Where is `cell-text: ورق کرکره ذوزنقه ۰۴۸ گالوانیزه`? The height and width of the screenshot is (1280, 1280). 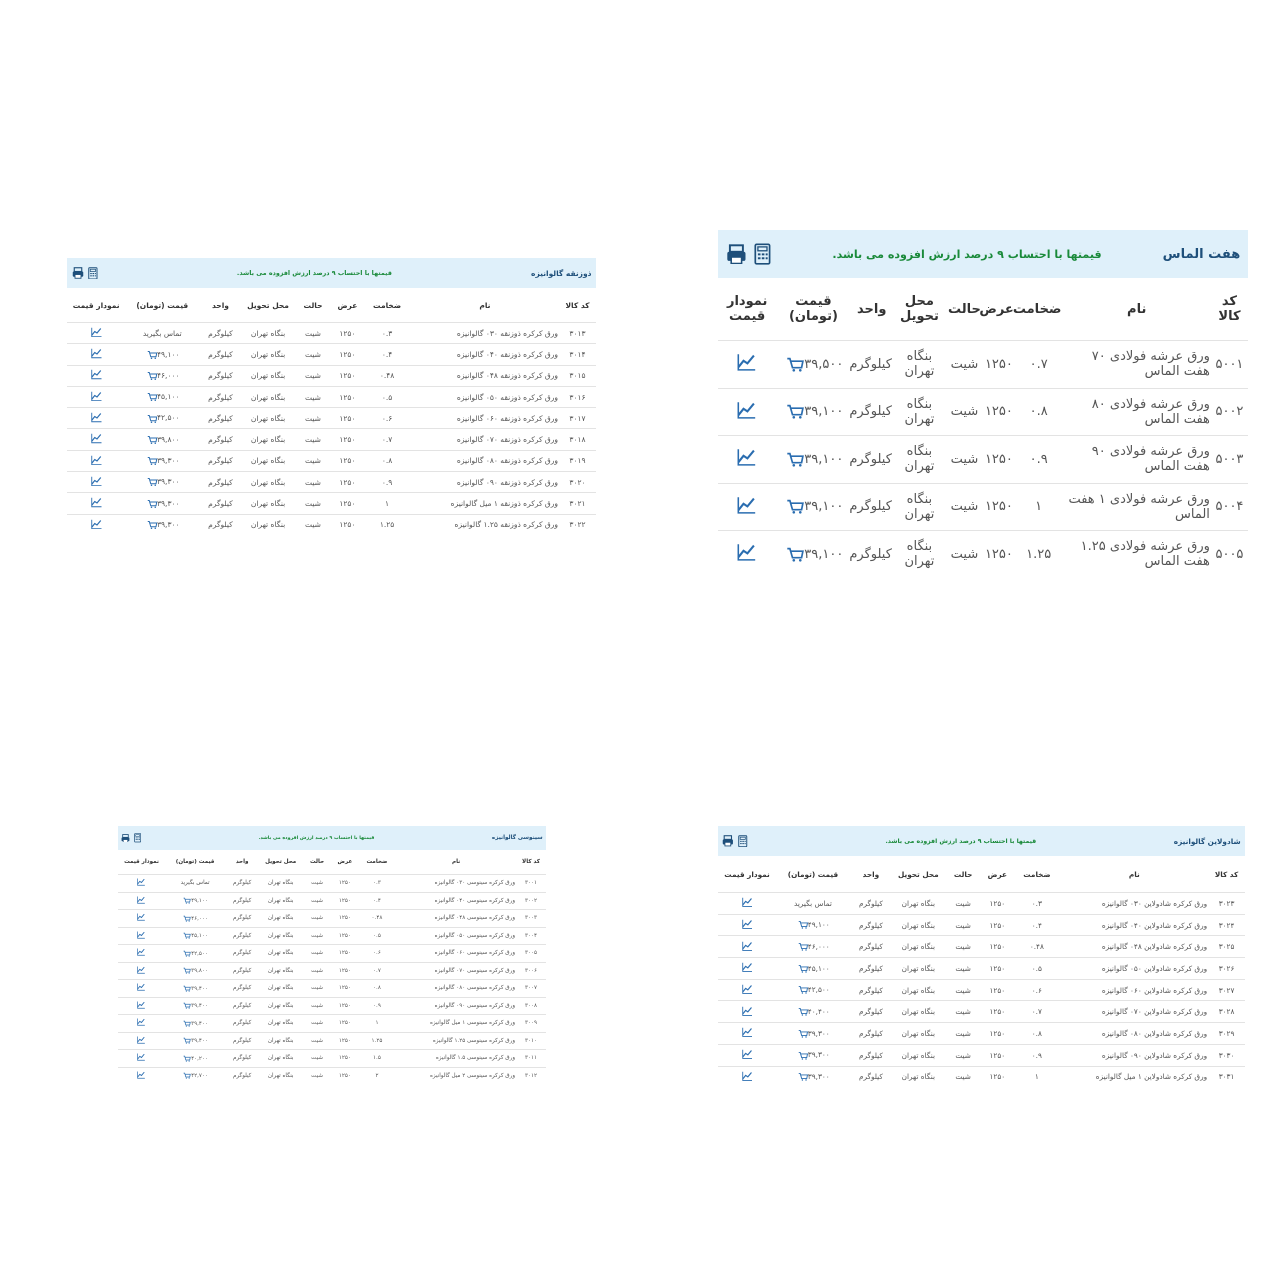
cell-text: ورق کرکره ذوزنقه ۰۴۸ گالوانیزه is located at coordinates (507, 376).